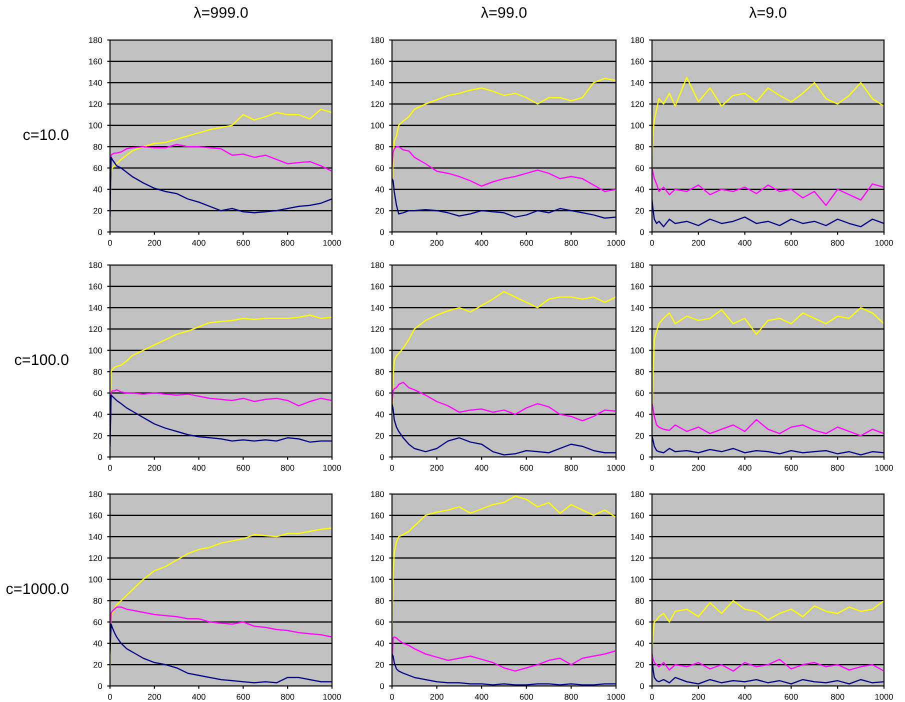  Describe the element at coordinates (221, 12) in the screenshot. I see `chart-title: λ=999.0` at that location.